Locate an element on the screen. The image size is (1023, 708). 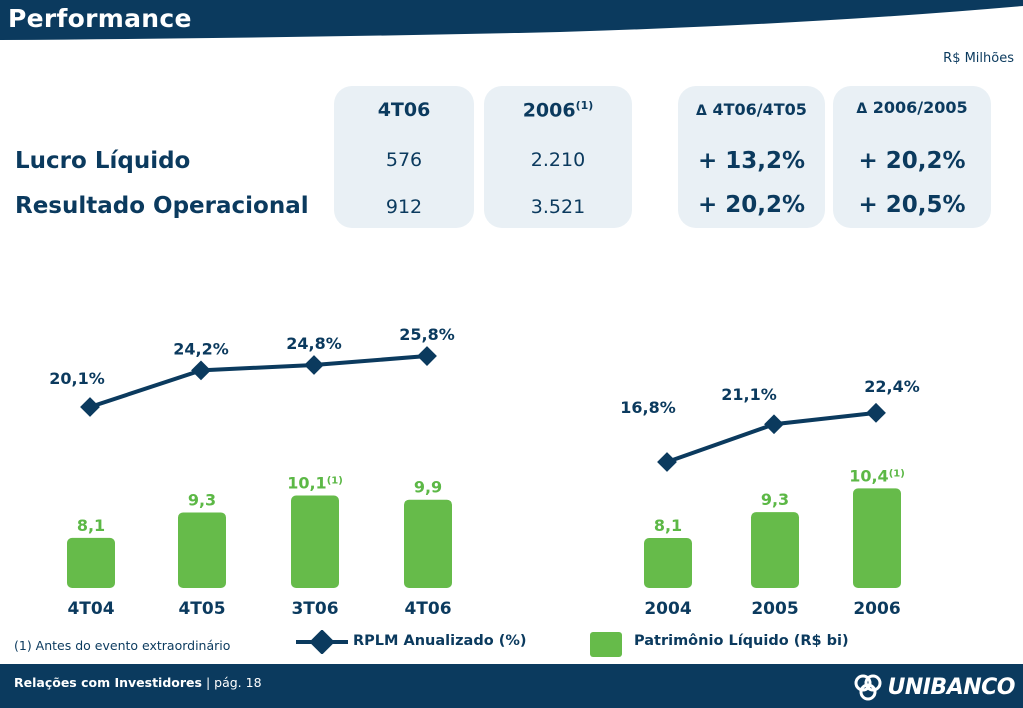
bar-2006 is located at coordinates (877, 538).